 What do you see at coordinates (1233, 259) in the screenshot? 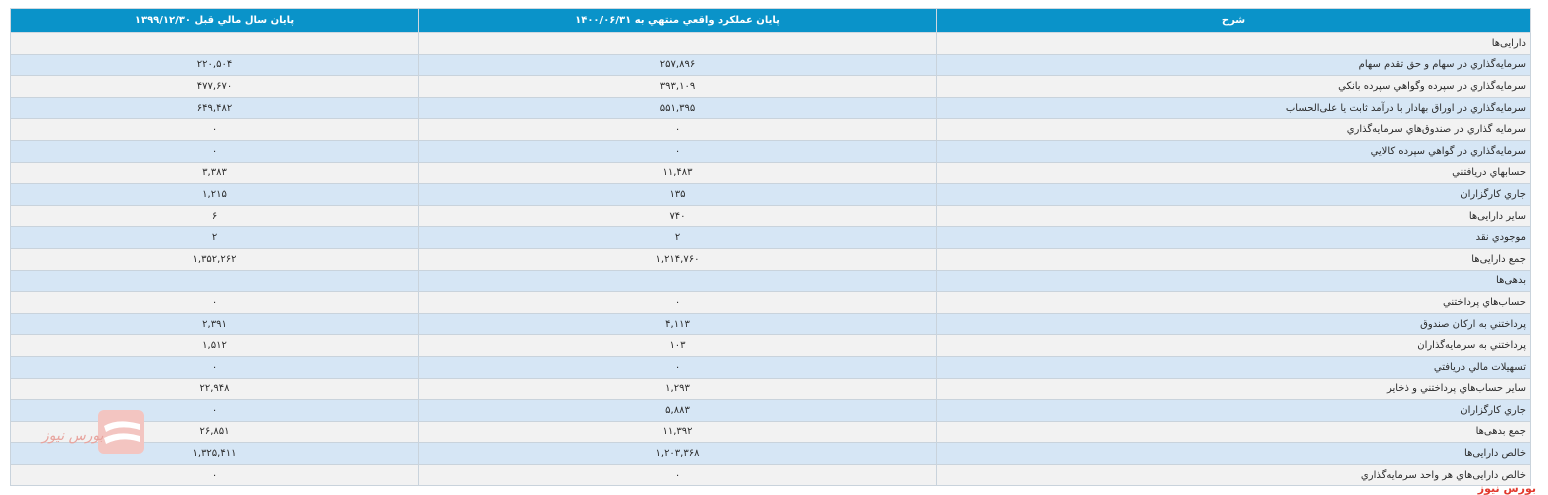
I see `row-description: جمع دارایی‌ها` at bounding box center [1233, 259].